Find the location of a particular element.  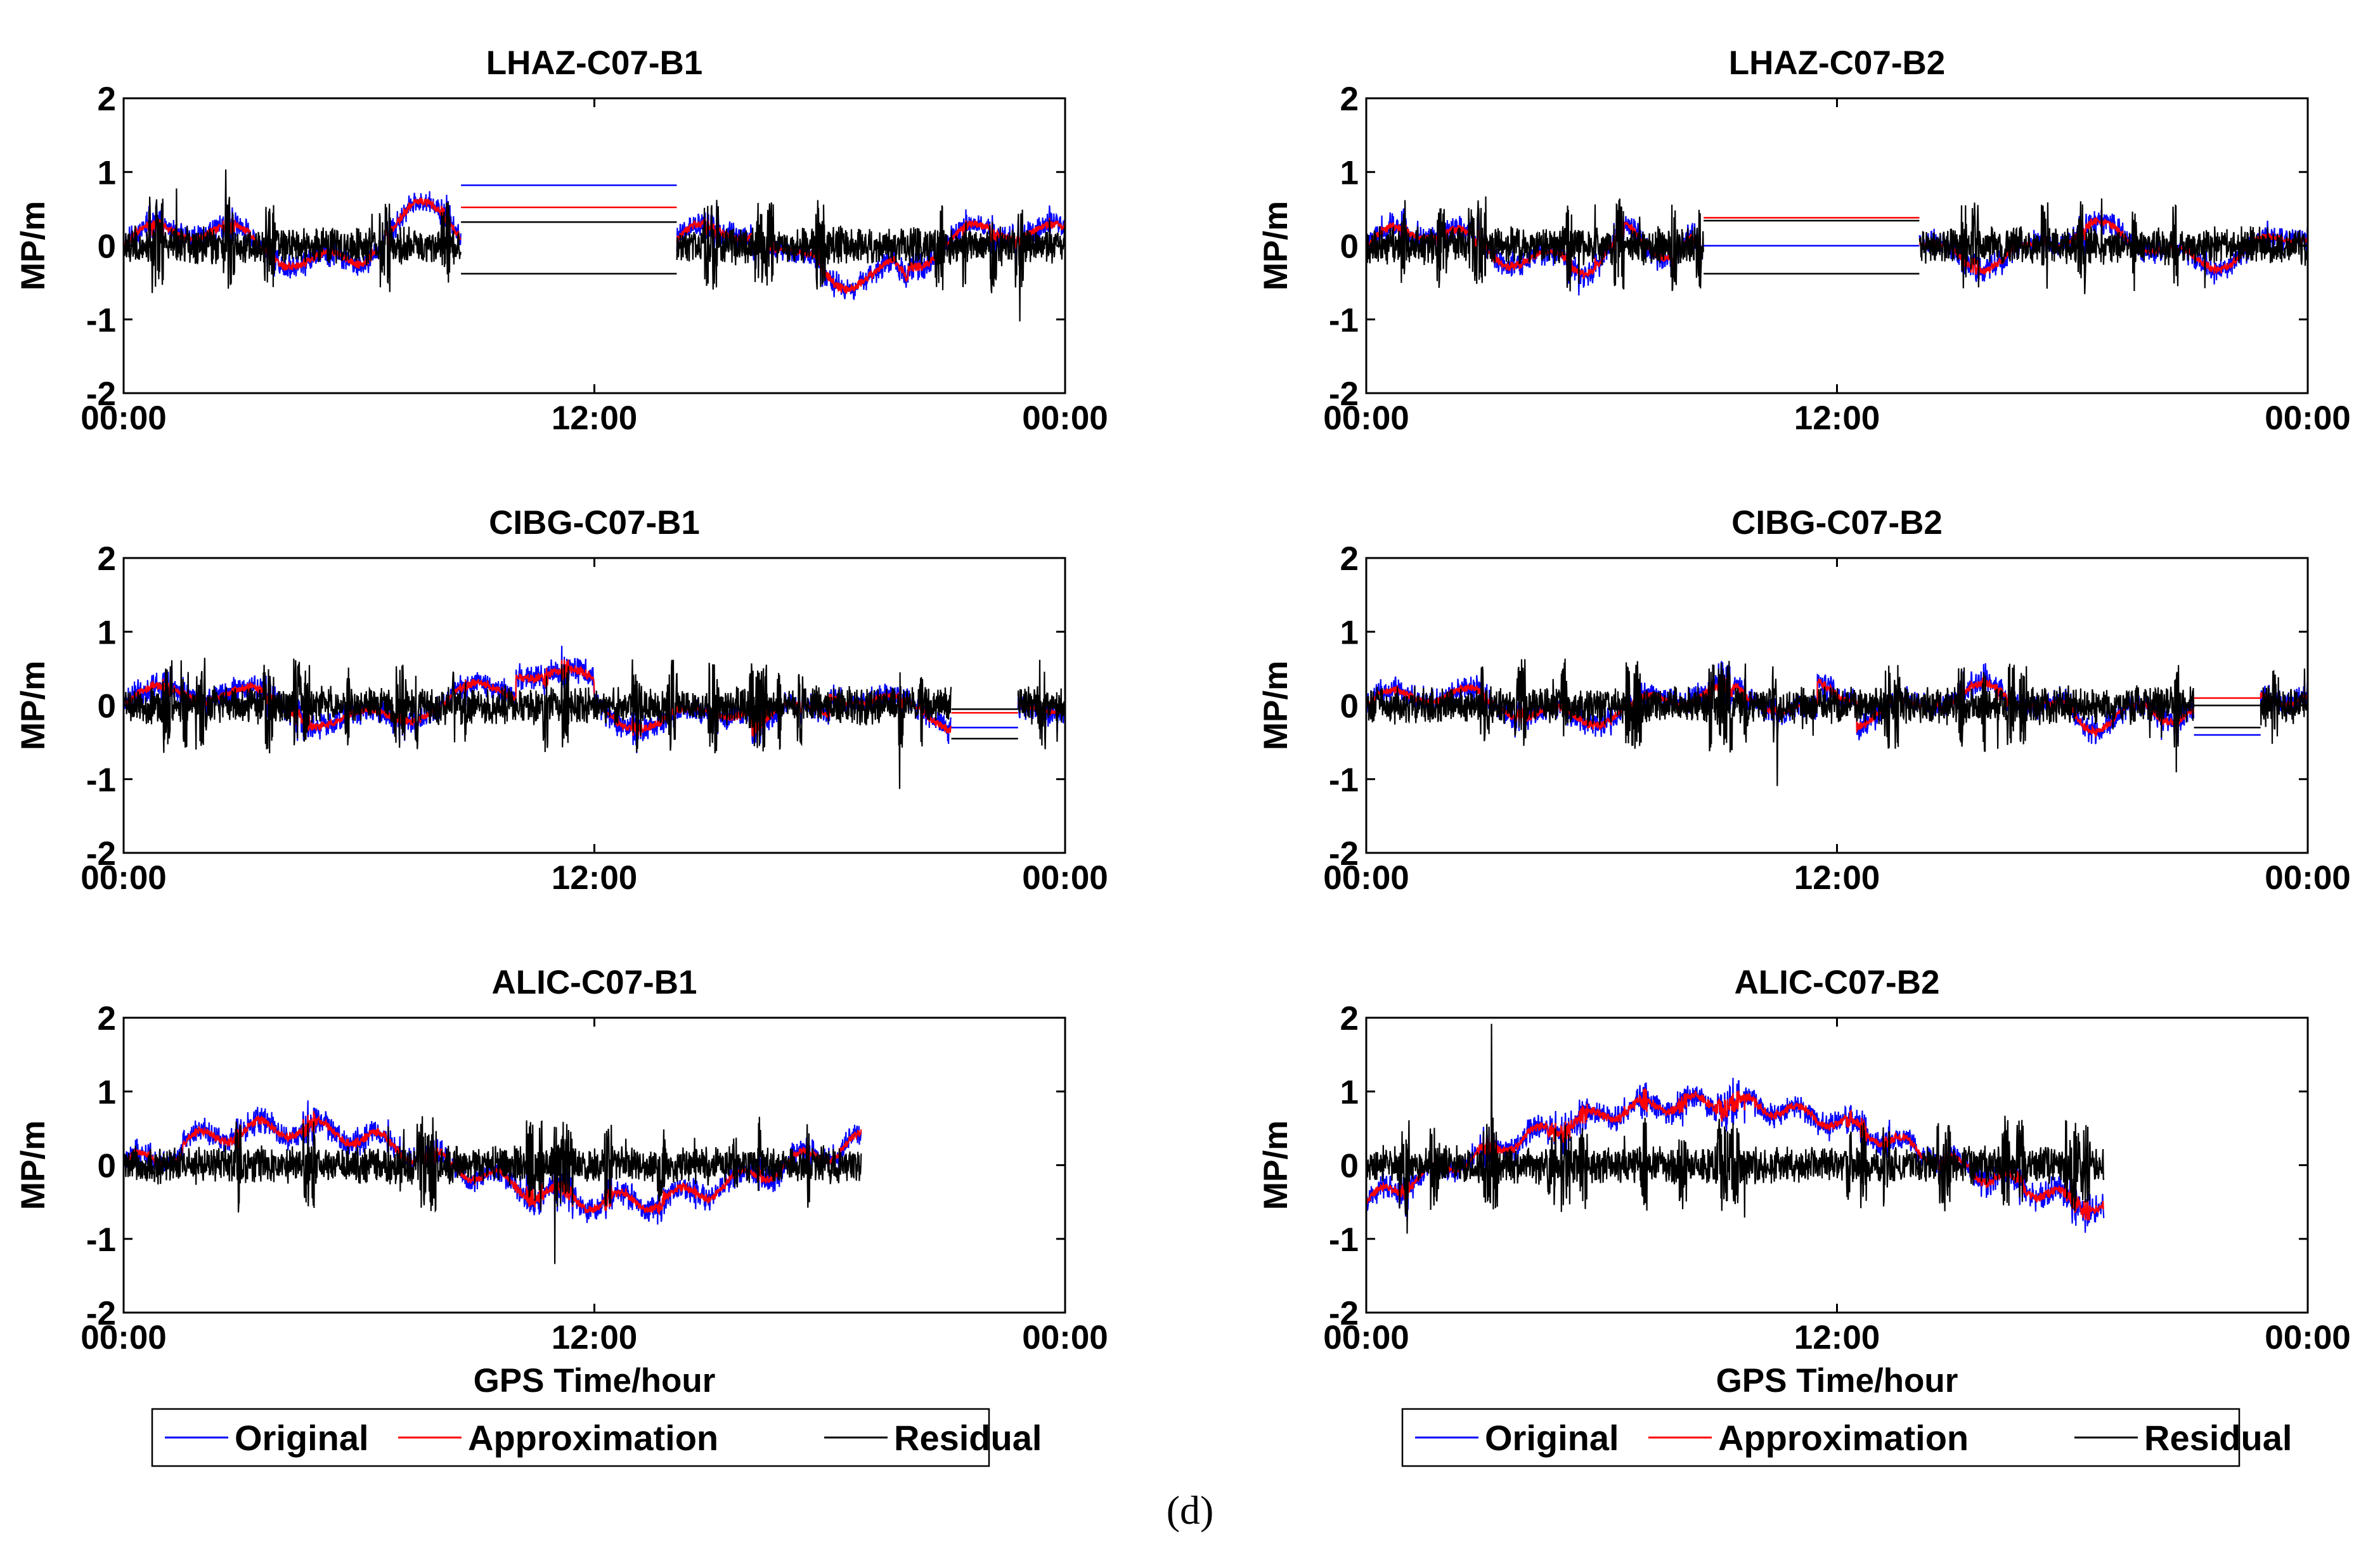

chart-panel-4: CIBG-C07-B2 MP/m -2 -1 0 1 2 00:00 12:00 00:00 is located at coordinates (1804, 701).